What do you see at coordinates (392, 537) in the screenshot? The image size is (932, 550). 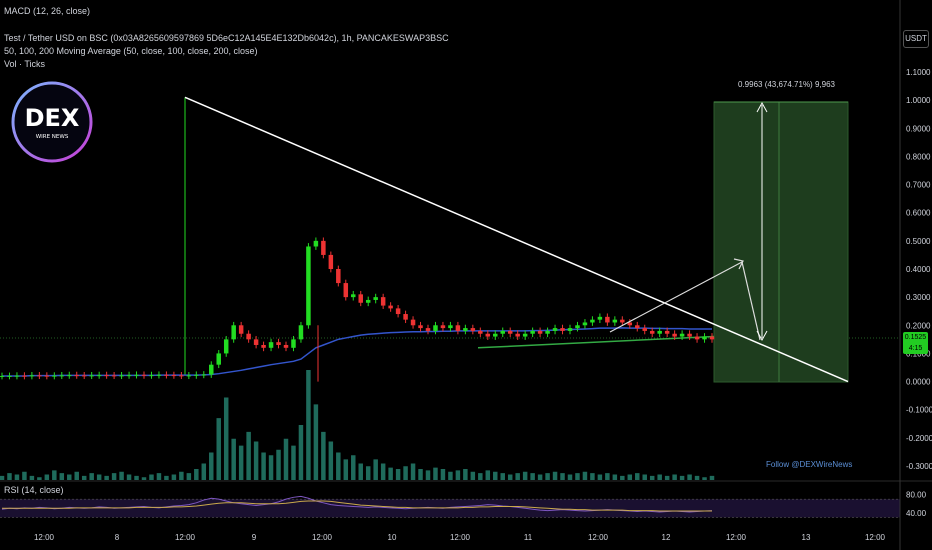 I see `x-tick-label: 10` at bounding box center [392, 537].